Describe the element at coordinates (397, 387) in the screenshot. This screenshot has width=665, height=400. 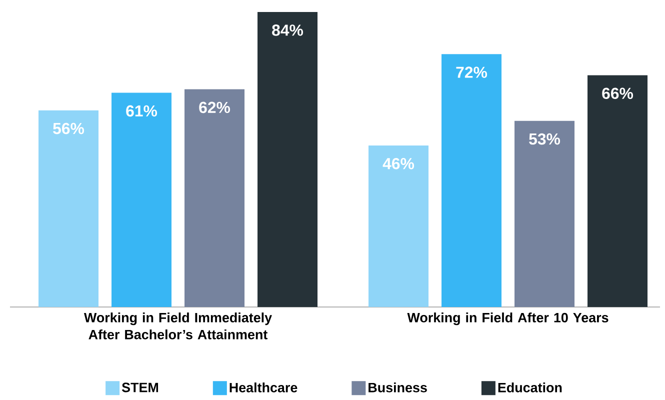
I see `legend-label: Business` at that location.